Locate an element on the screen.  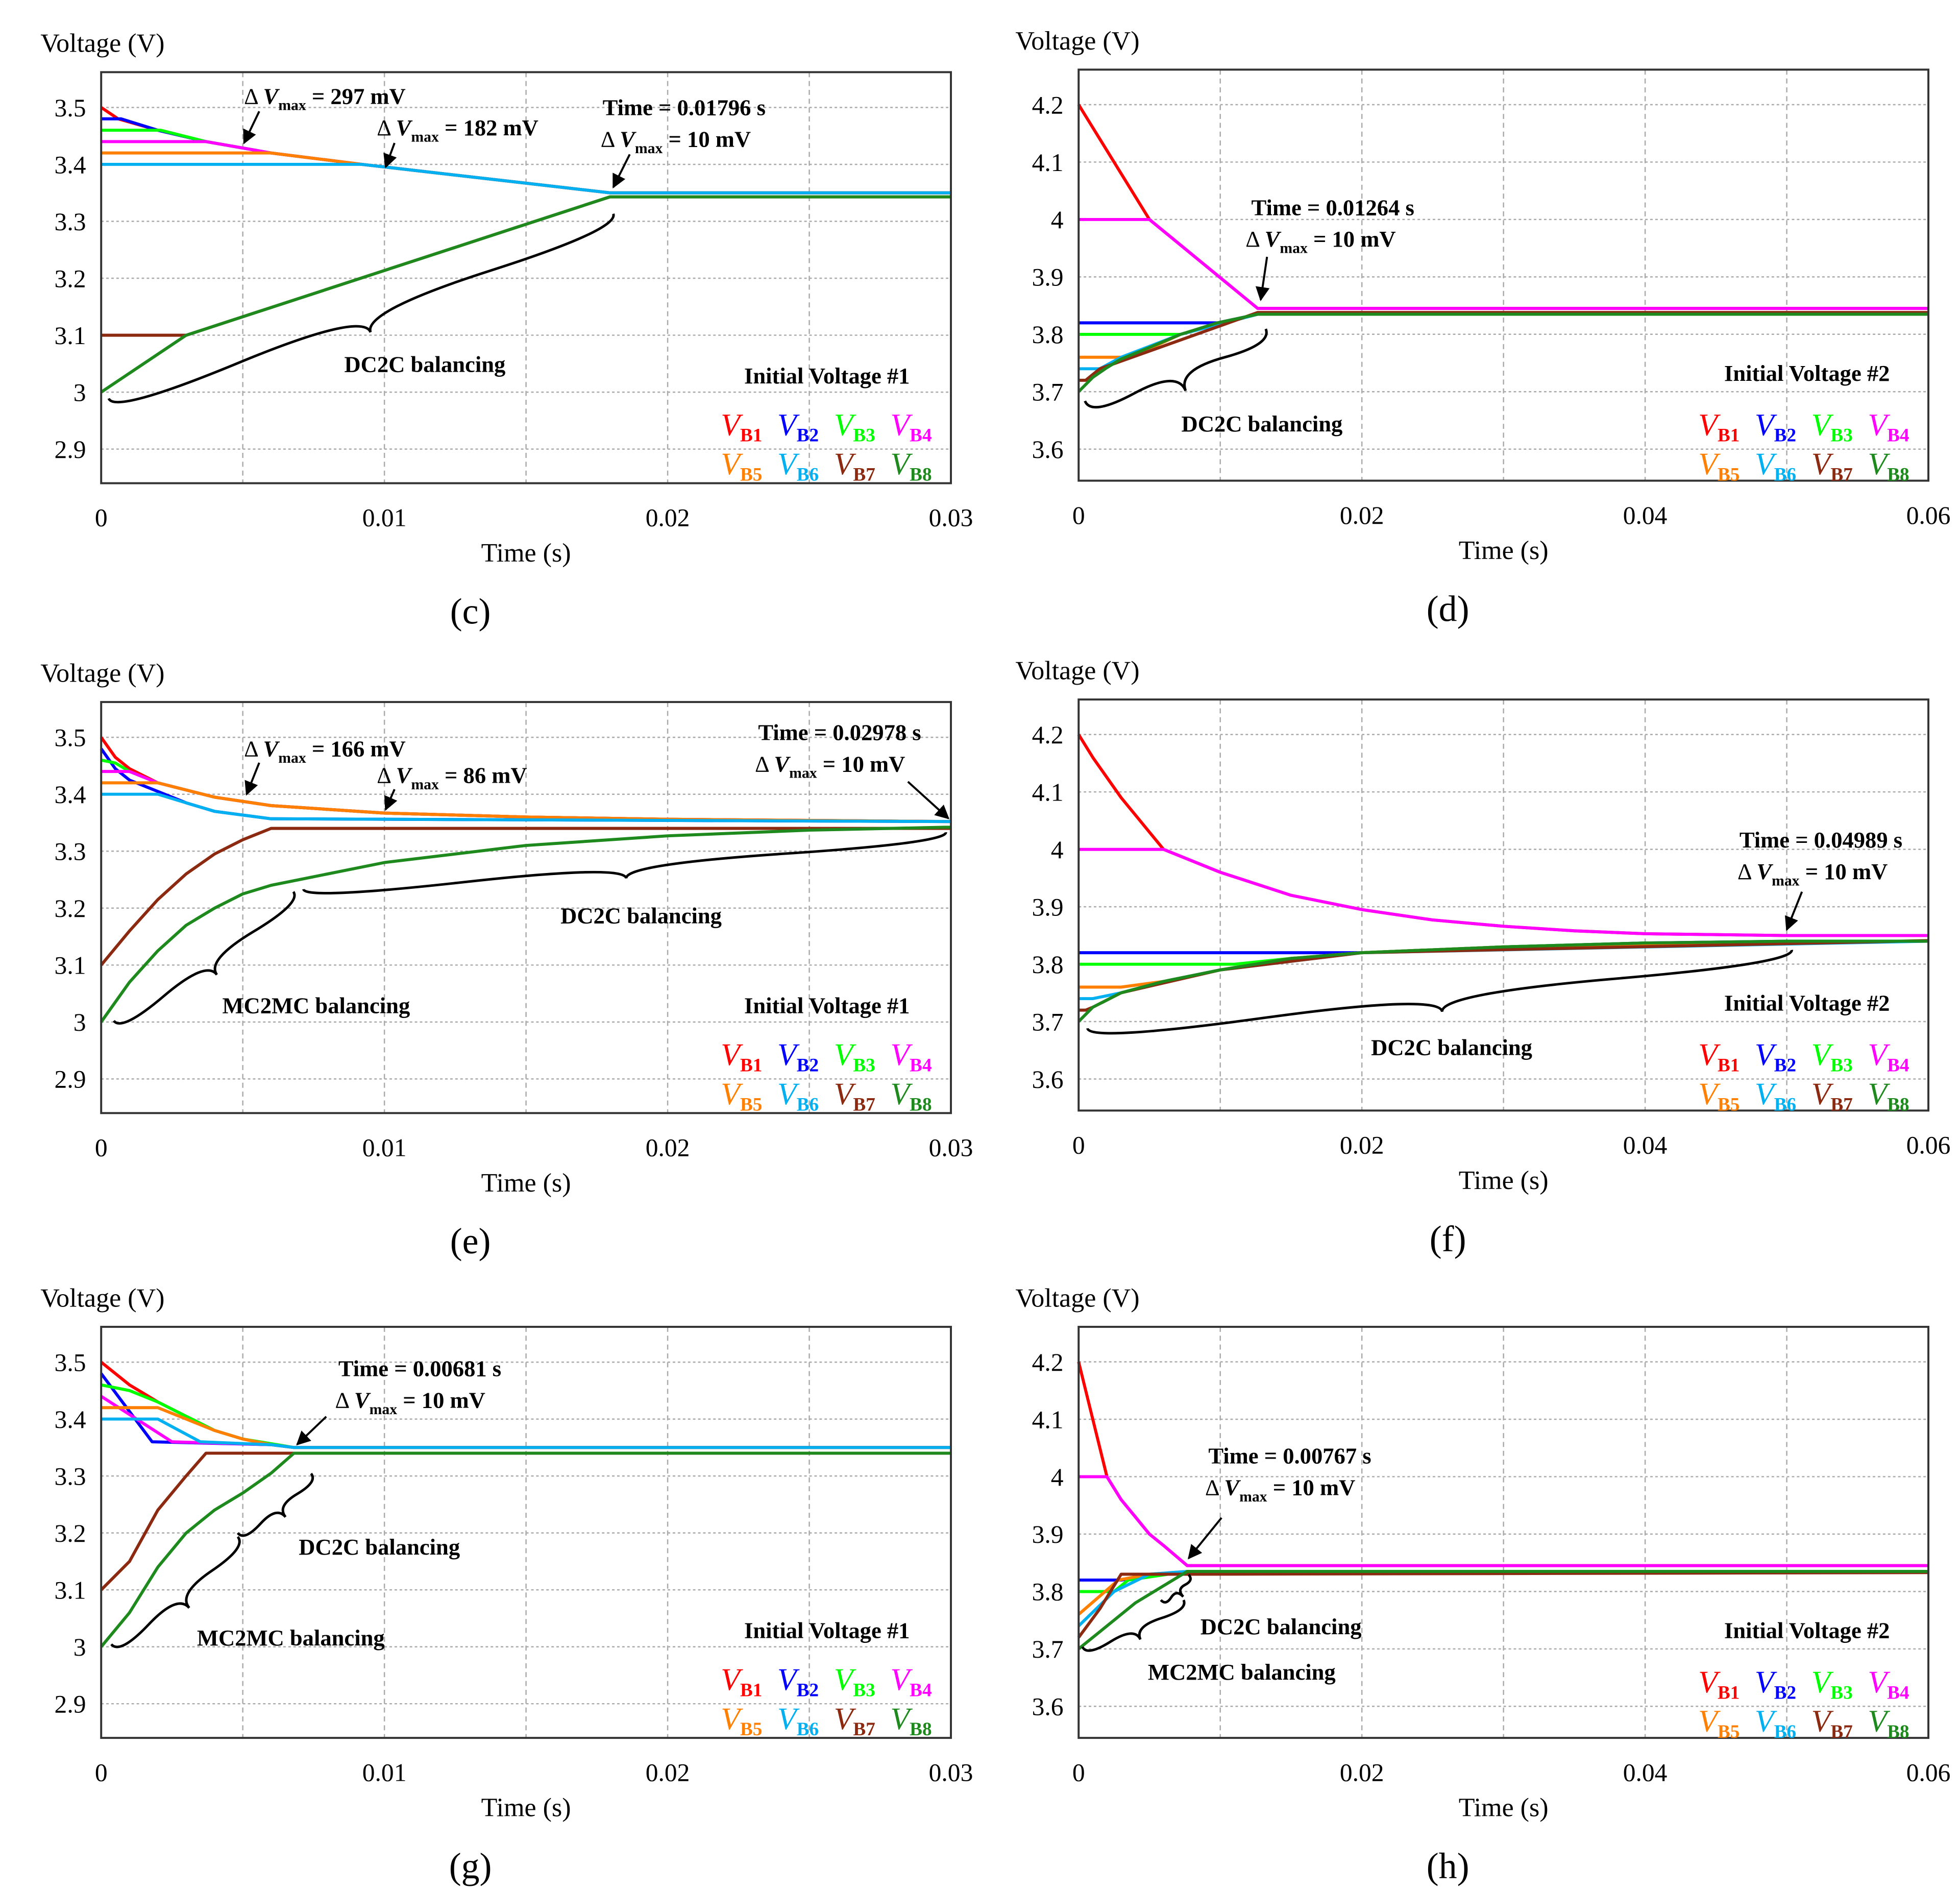
y-tick-label: 3.6 is located at coordinates (1048, 1707).